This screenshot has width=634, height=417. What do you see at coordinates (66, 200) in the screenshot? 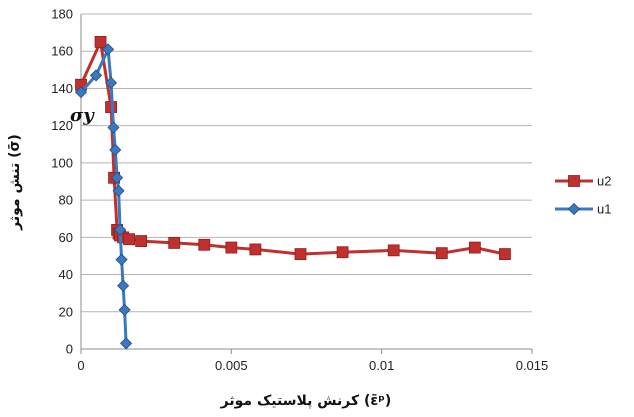
I see `y-tick-label: 80` at bounding box center [66, 200].